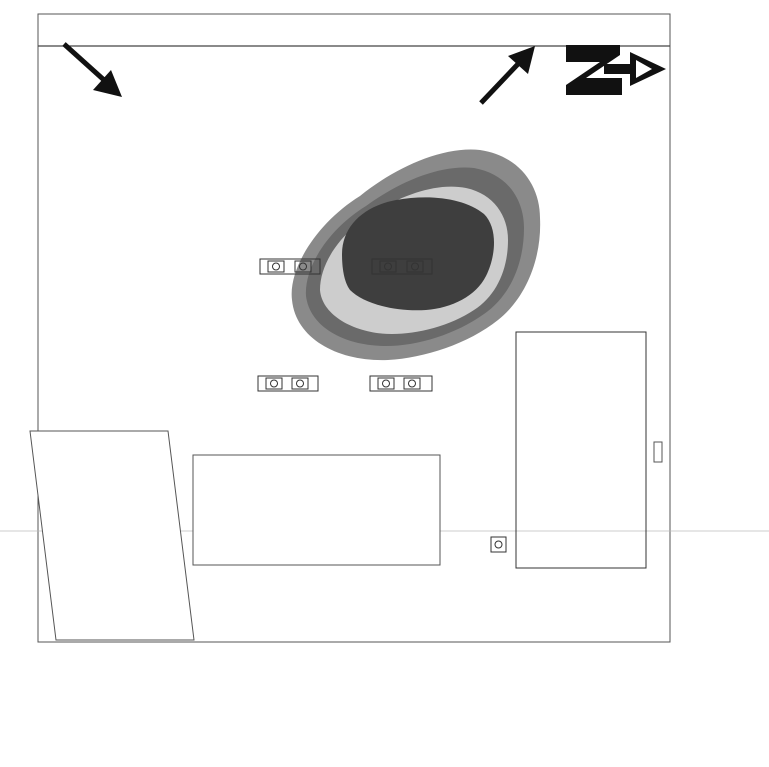  I want to click on dispenser-single, so click(498, 544).